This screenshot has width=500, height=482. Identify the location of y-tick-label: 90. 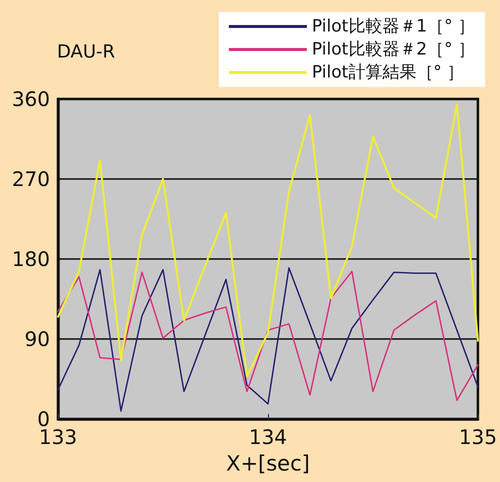
(37, 339).